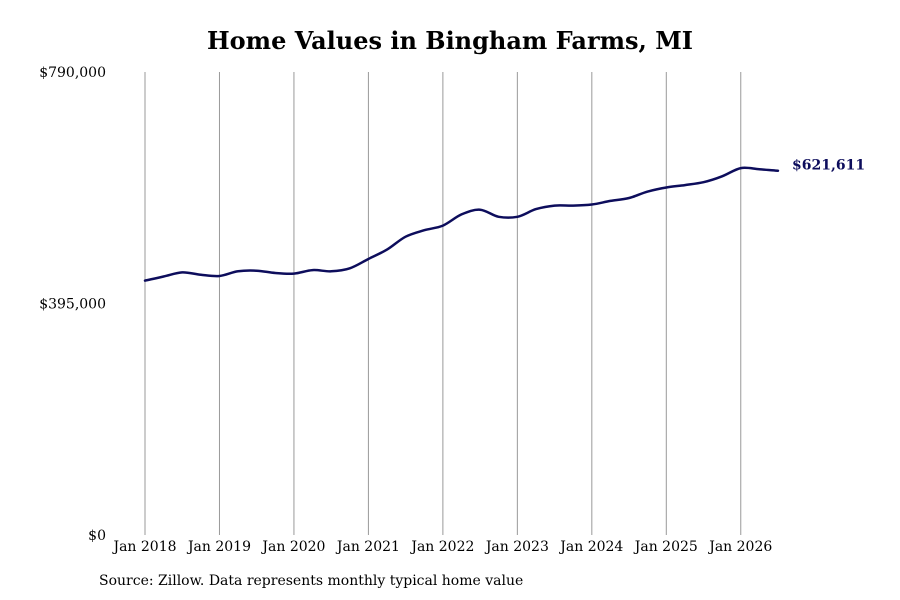 This screenshot has height=600, width=900. Describe the element at coordinates (292, 547) in the screenshot. I see `x-tick-label: Jan 2020` at that location.